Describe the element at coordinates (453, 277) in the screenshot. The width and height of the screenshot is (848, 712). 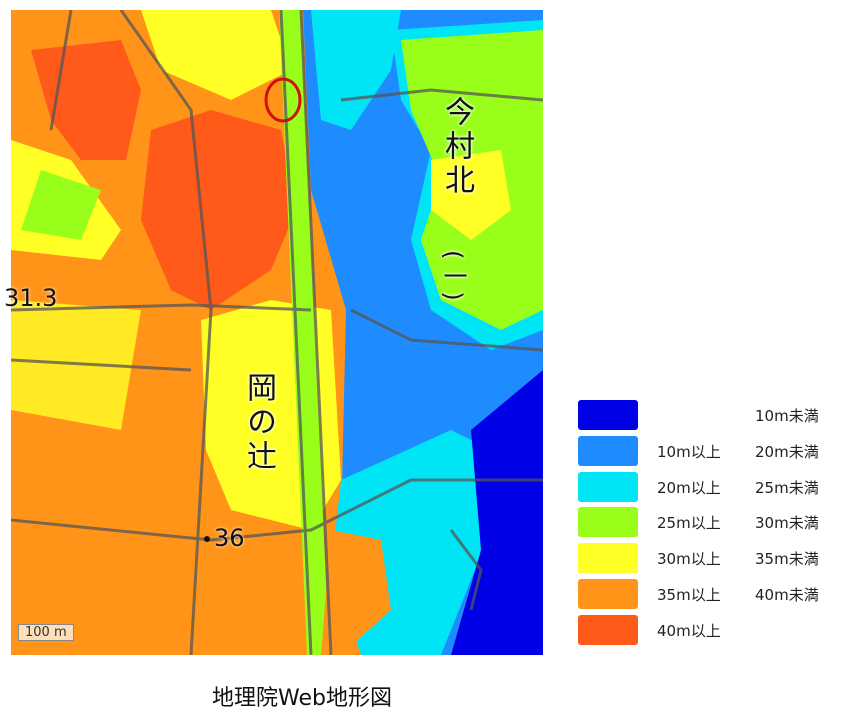
I see `place-label: (一)` at that location.